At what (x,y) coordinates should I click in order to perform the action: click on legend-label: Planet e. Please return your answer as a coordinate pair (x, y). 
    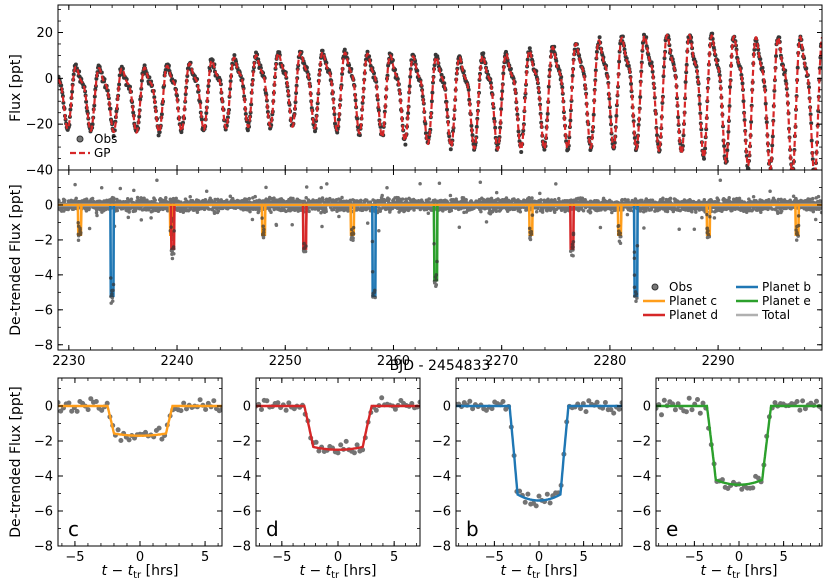
    Looking at the image, I should click on (786, 301).